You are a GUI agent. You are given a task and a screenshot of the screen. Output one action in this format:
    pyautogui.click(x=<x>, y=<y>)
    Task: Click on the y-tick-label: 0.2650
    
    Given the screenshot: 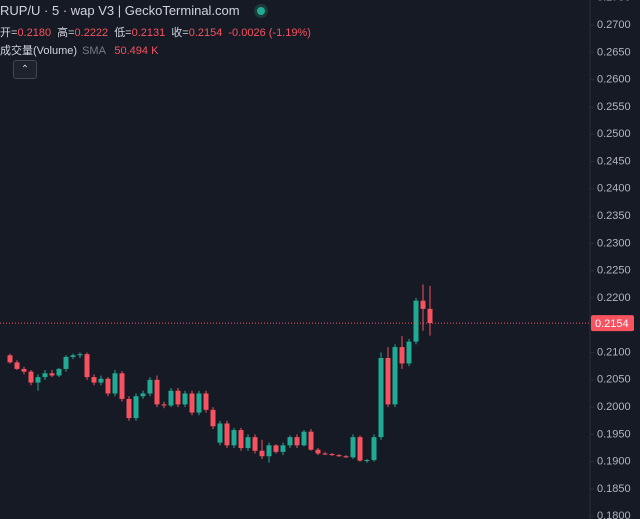 What is the action you would take?
    pyautogui.click(x=614, y=52)
    